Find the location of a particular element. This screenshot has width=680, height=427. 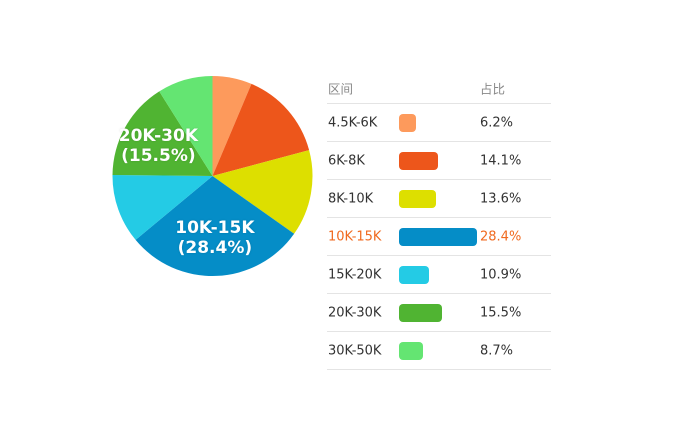

legend-share-value: 8.7% is located at coordinates (497, 350).